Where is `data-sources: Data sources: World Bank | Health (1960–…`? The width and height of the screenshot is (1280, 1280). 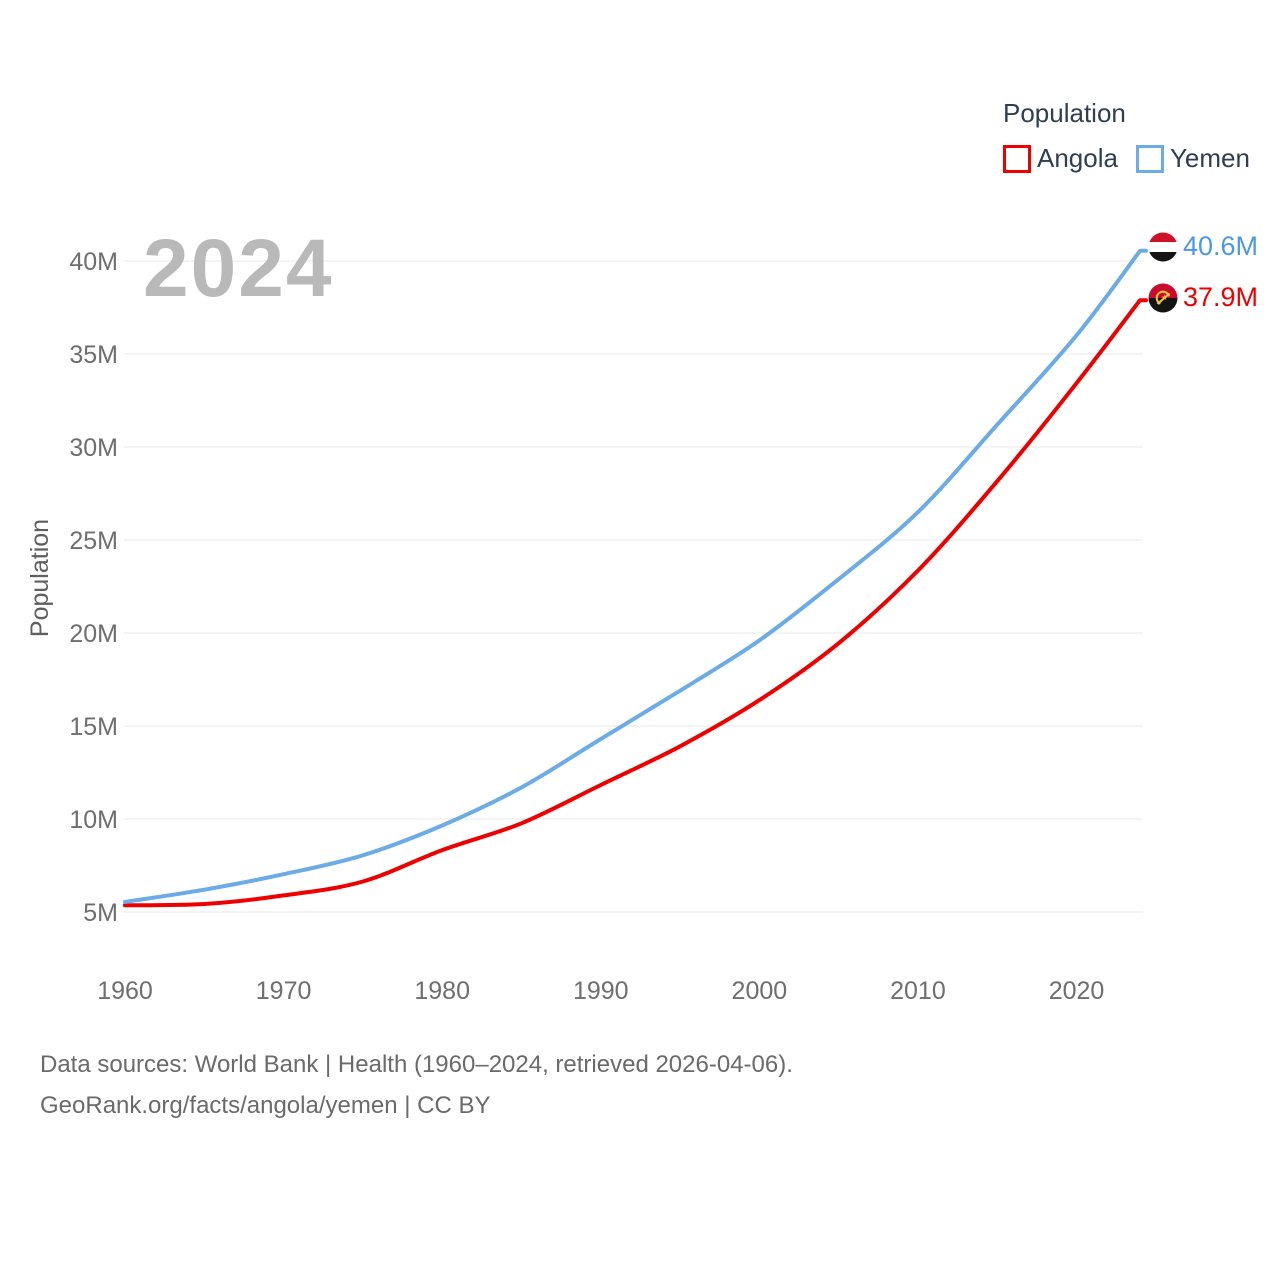
data-sources: Data sources: World Bank | Health (1960–… is located at coordinates (416, 1085).